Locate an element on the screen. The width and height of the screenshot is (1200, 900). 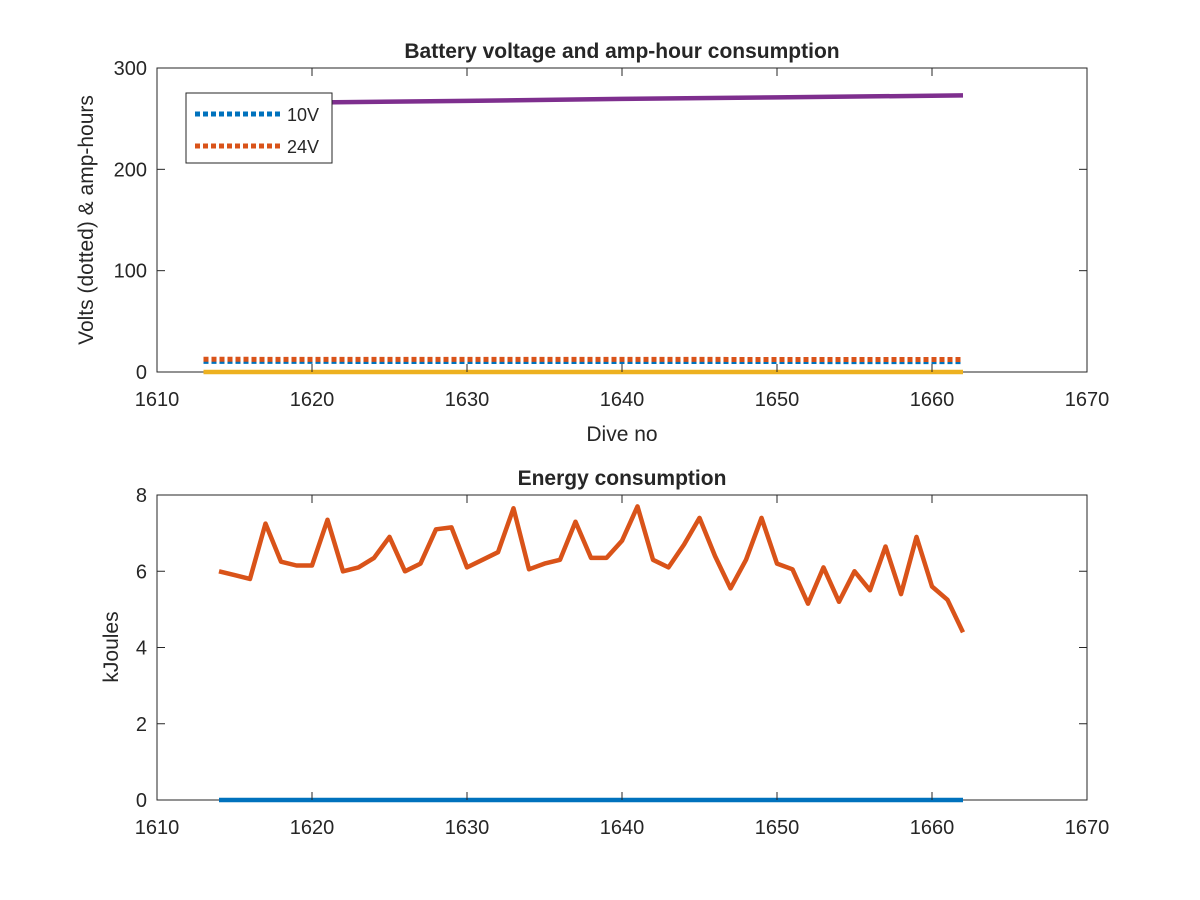
voltage-x-tick-label: 1640 is located at coordinates (622, 400).